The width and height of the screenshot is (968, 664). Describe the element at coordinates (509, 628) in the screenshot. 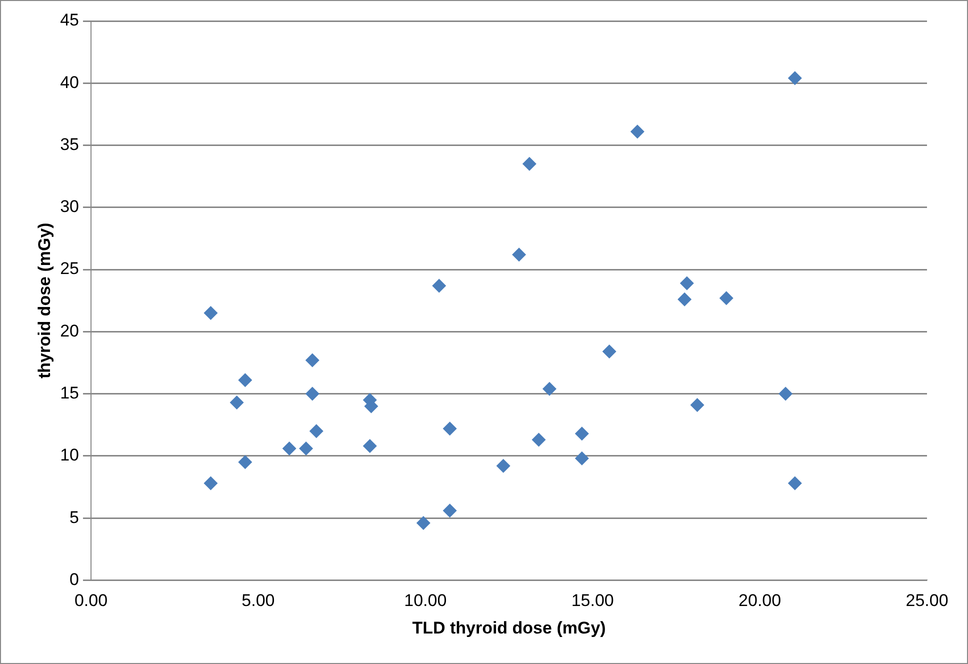

I see `x-axis-title: TLD thyroid dose (mGy)` at that location.